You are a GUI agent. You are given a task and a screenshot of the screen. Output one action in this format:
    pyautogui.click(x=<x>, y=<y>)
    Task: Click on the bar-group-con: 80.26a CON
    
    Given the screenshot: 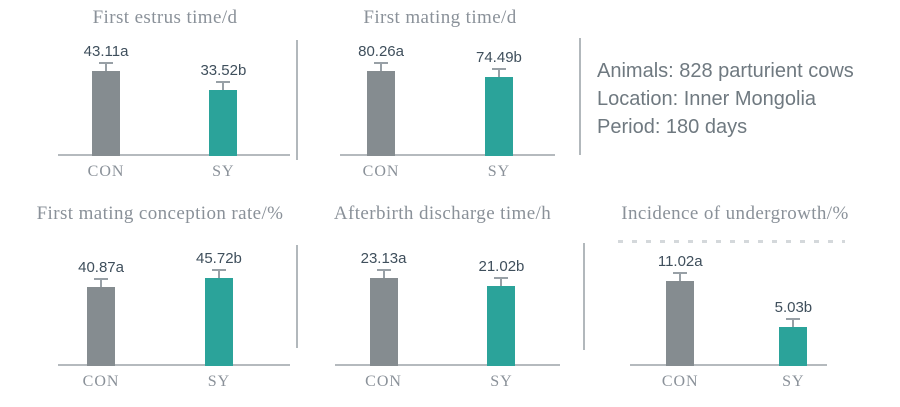 What is the action you would take?
    pyautogui.click(x=381, y=112)
    